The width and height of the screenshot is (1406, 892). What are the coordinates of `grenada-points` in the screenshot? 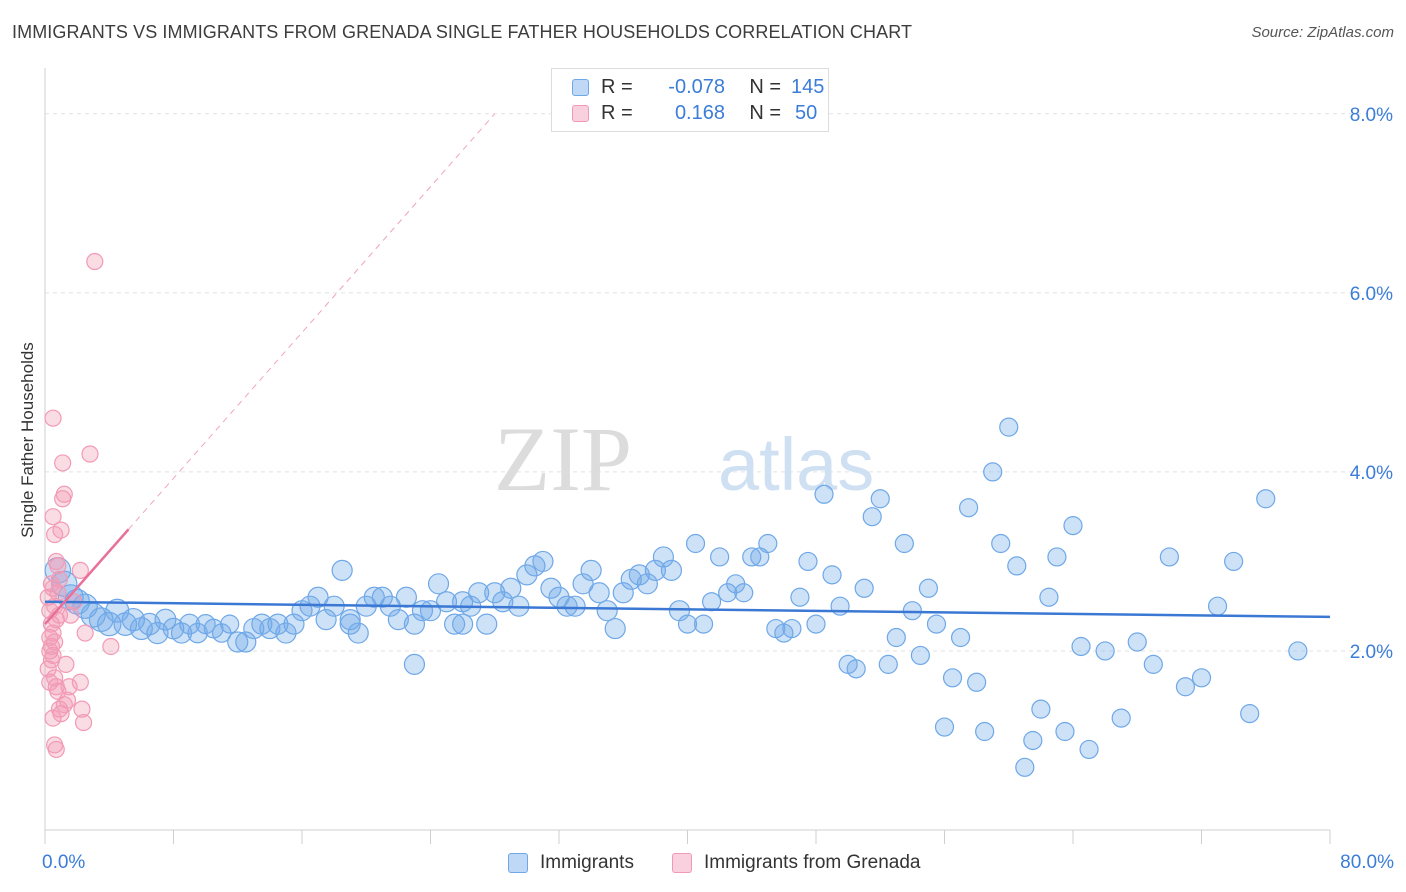 It's located at (79, 505).